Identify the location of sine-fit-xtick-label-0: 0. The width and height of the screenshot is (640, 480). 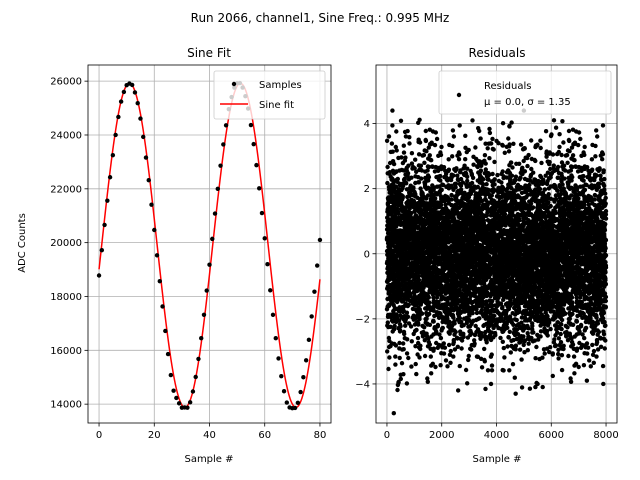
(99, 435).